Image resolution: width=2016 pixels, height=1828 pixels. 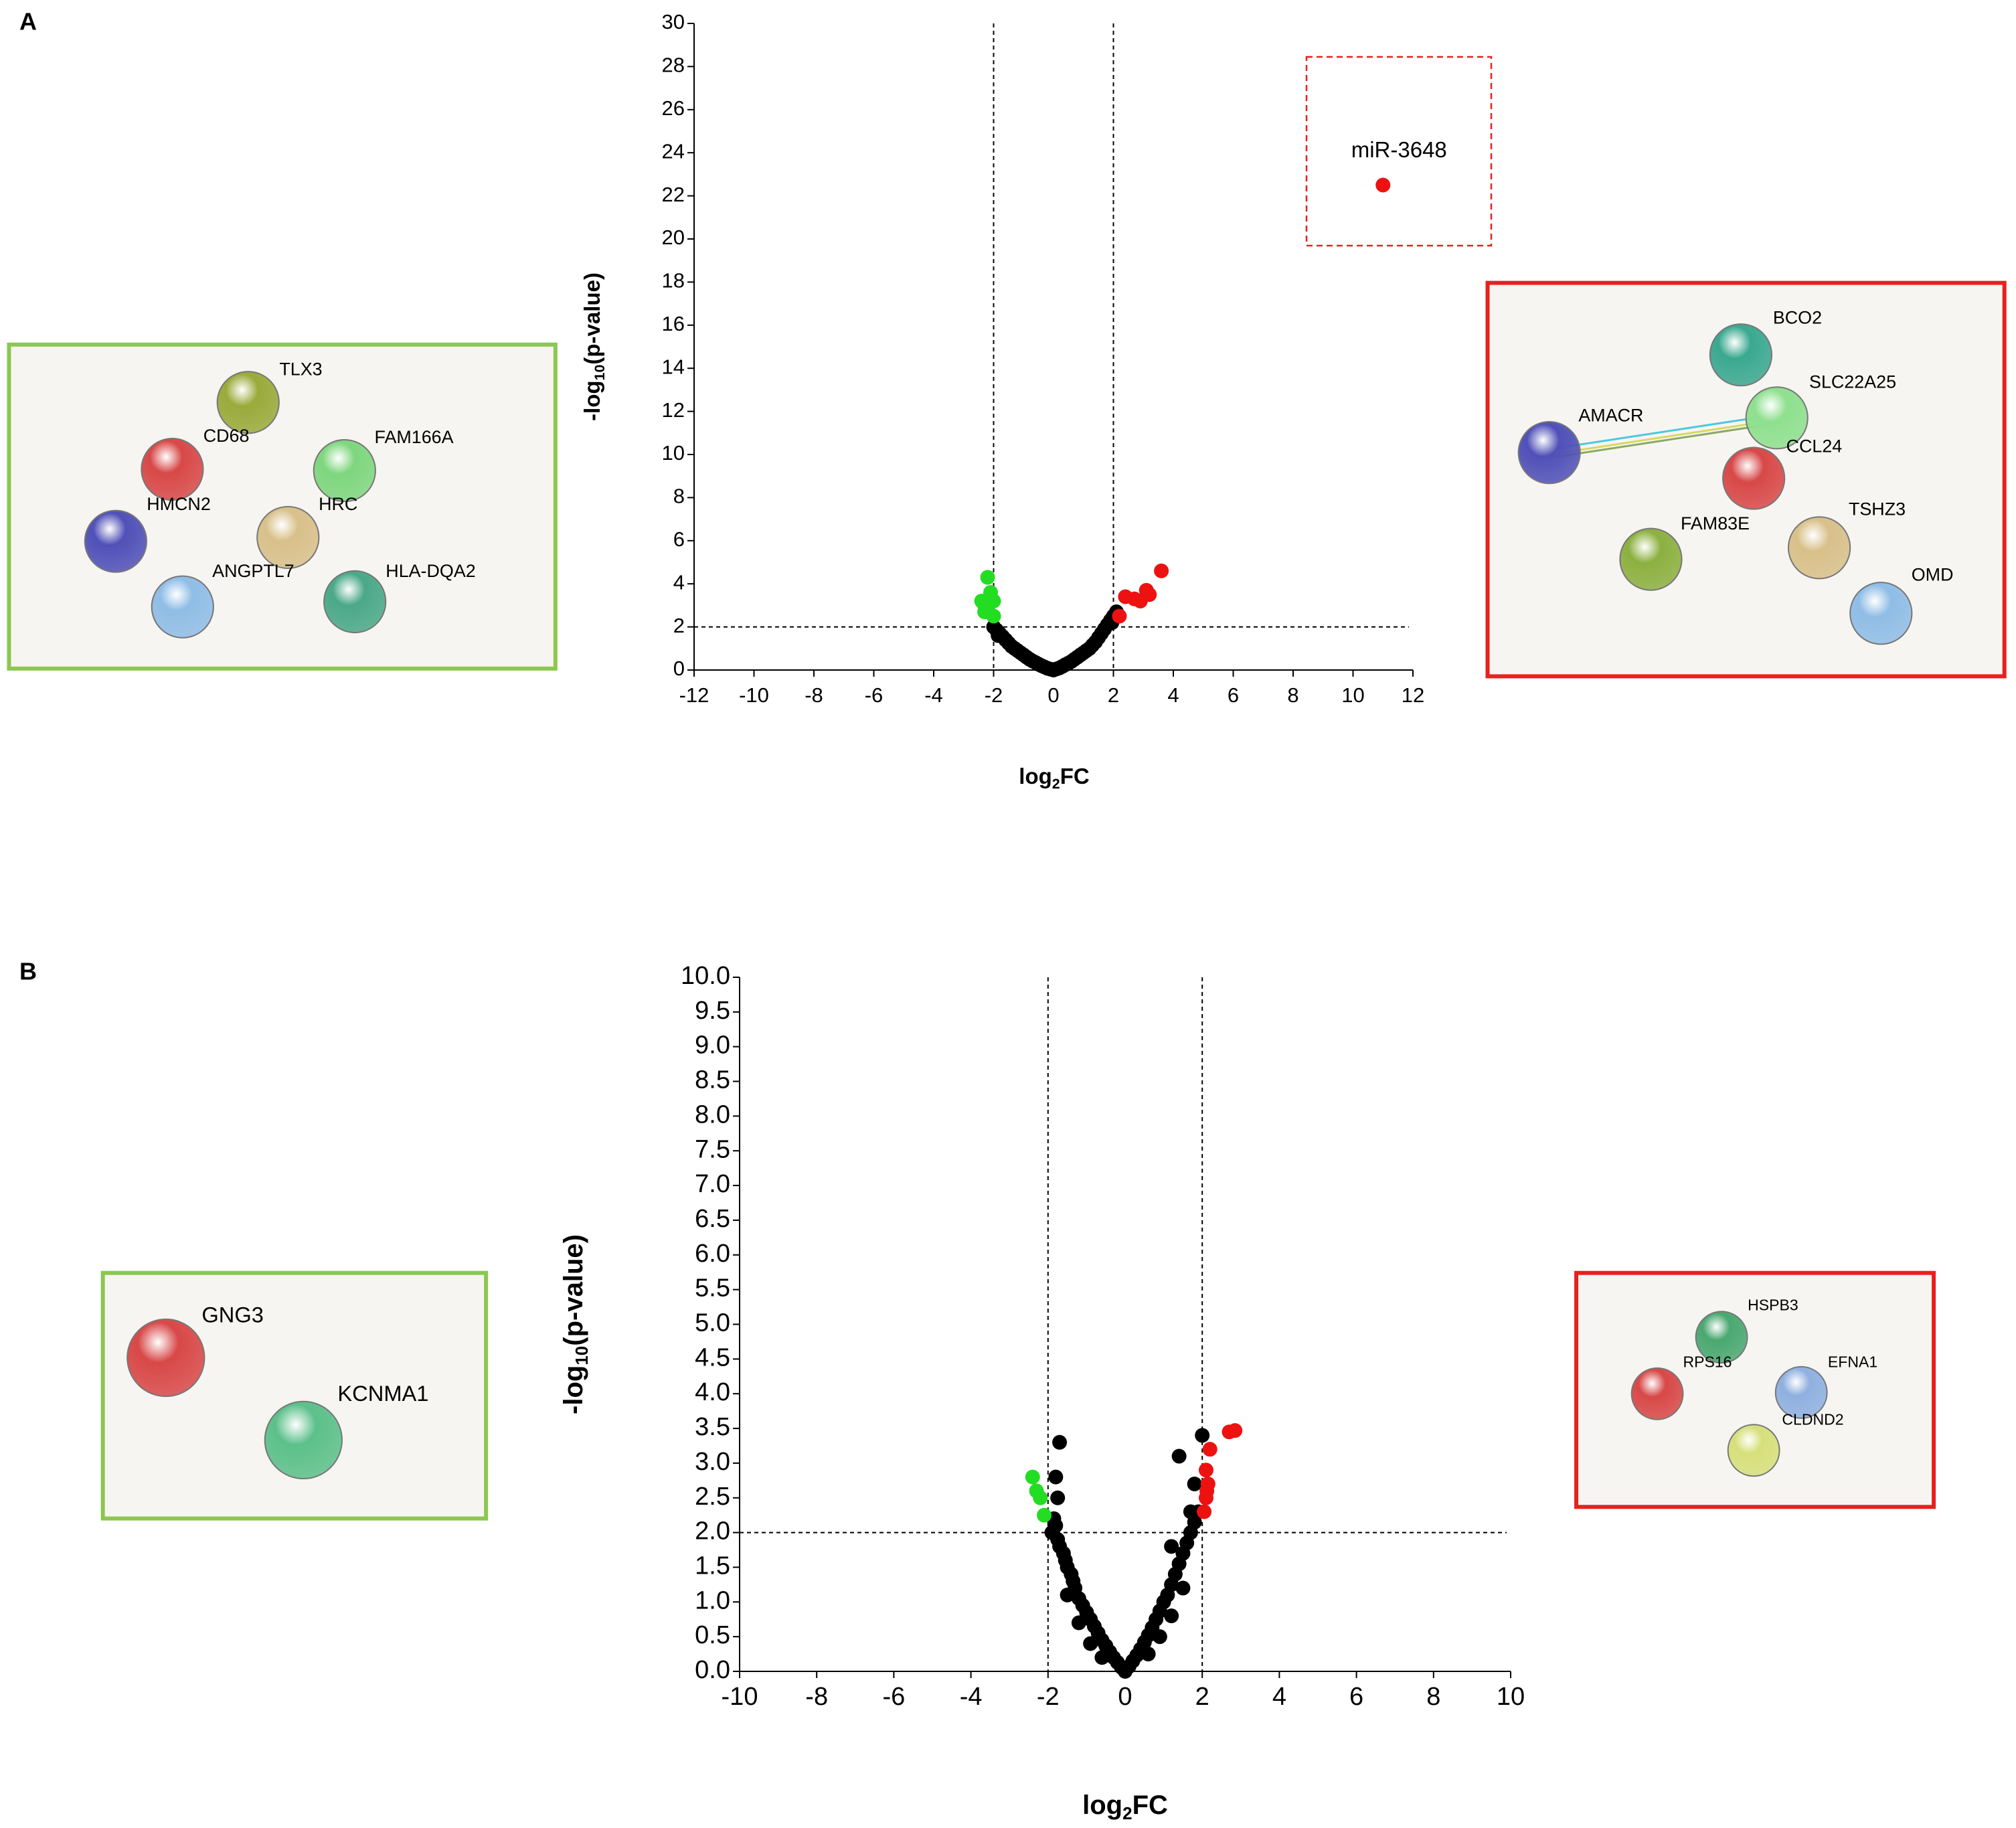 I want to click on y-tick-label: 6.5, so click(x=712, y=1219).